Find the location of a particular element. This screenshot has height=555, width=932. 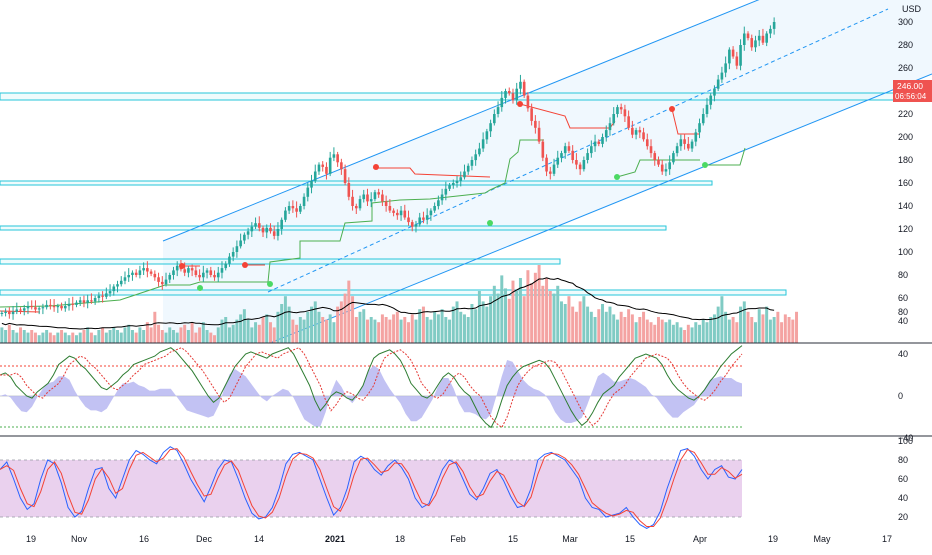

stochastic-tick-label: 60 is located at coordinates (903, 479).